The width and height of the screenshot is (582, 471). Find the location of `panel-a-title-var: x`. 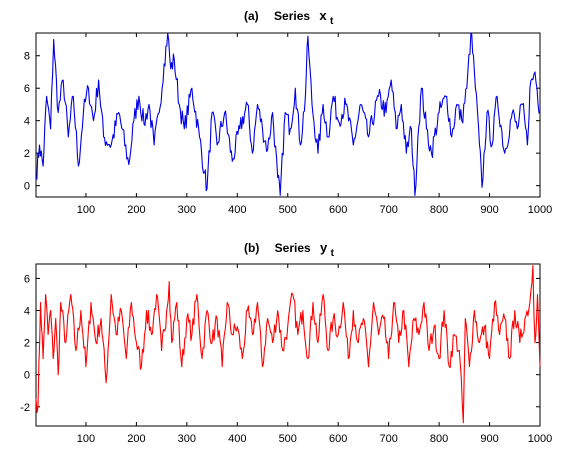

panel-a-title-var: x is located at coordinates (323, 15).